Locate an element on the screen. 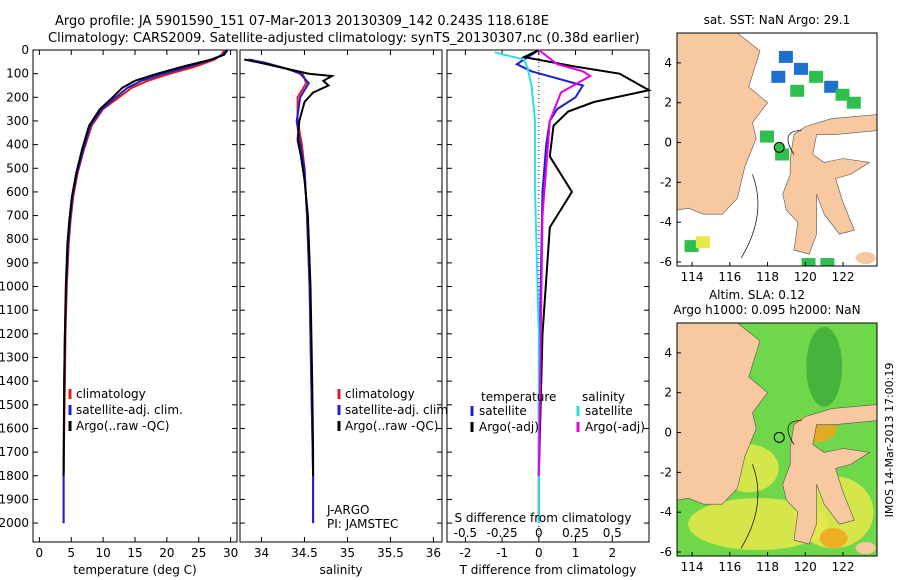 This screenshot has width=900, height=580. y-tick-label: 1500 is located at coordinates (14, 405).